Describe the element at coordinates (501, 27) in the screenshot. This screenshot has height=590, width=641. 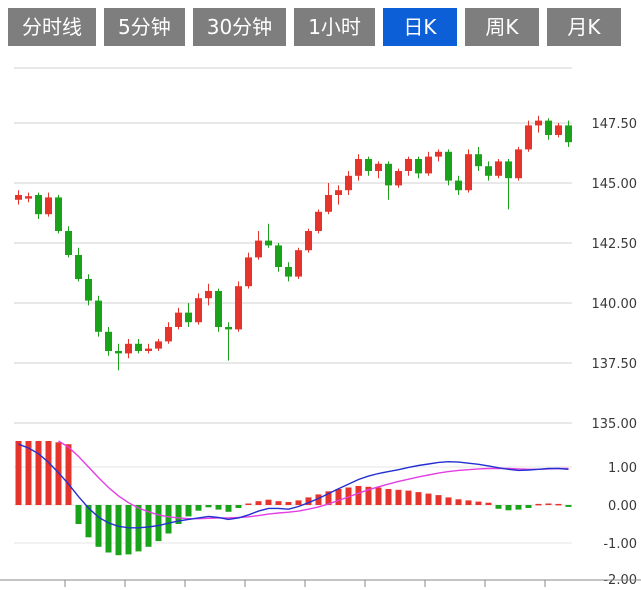
I see `tab-weekly-k: 周K` at that location.